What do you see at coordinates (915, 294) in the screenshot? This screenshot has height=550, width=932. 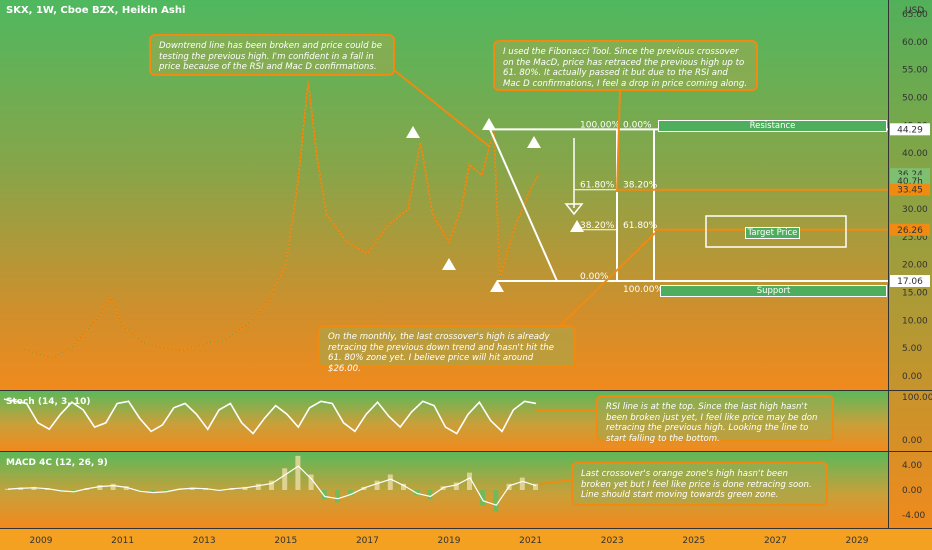 I see `price-tick-label: 15.00` at bounding box center [915, 294].